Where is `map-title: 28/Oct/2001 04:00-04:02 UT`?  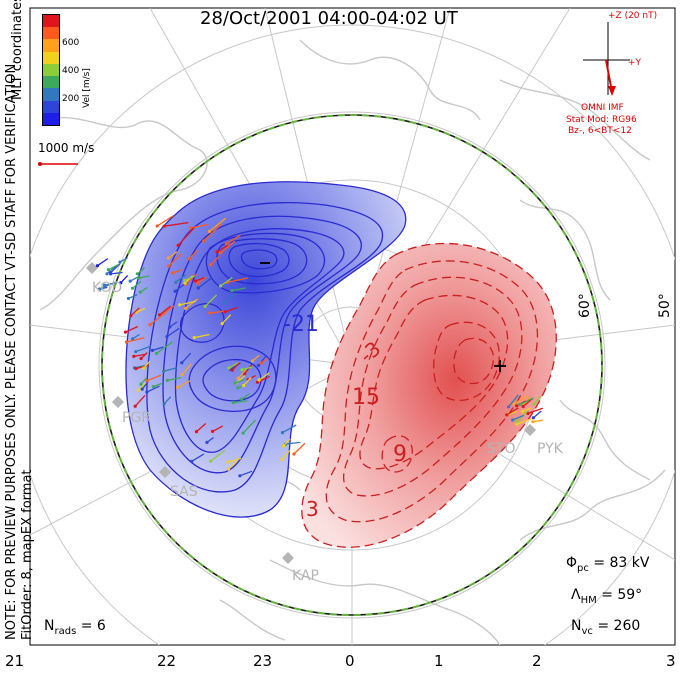 map-title: 28/Oct/2001 04:00-04:02 UT is located at coordinates (329, 18).